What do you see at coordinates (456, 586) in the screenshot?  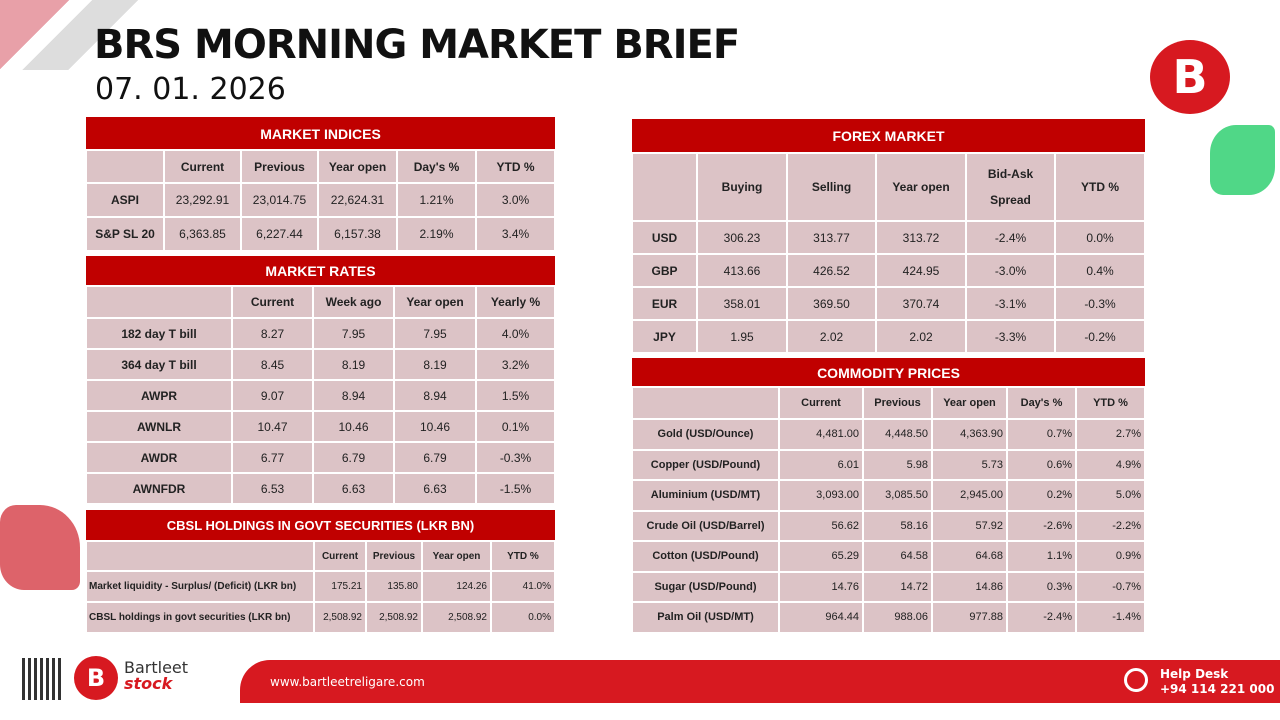 I see `cell-value: 124.26` at bounding box center [456, 586].